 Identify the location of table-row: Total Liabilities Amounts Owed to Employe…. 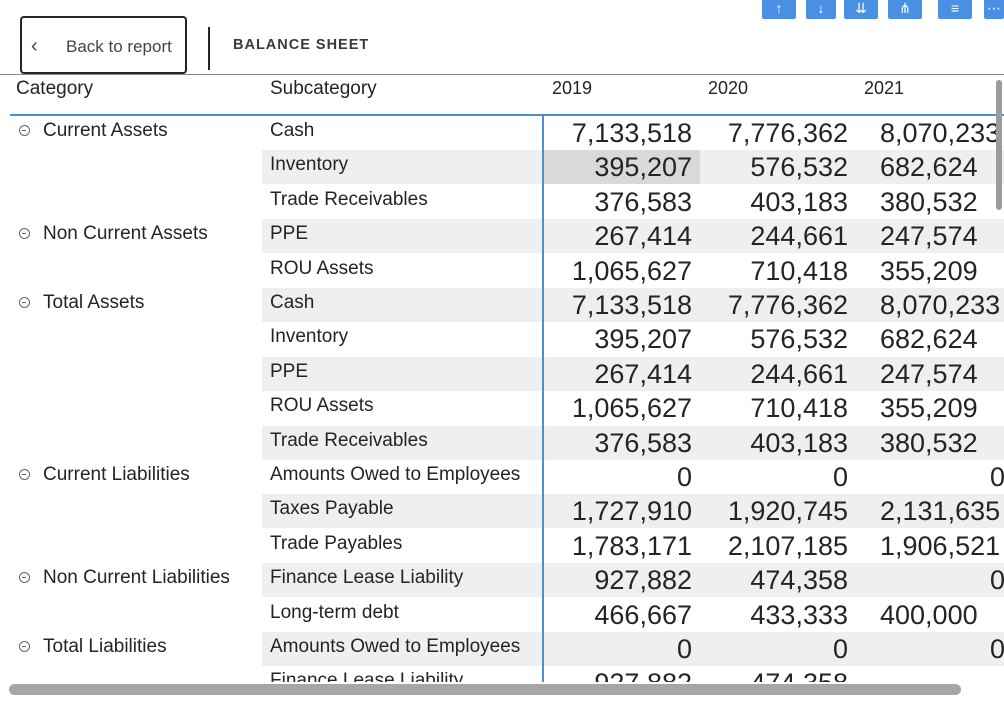
(502, 649).